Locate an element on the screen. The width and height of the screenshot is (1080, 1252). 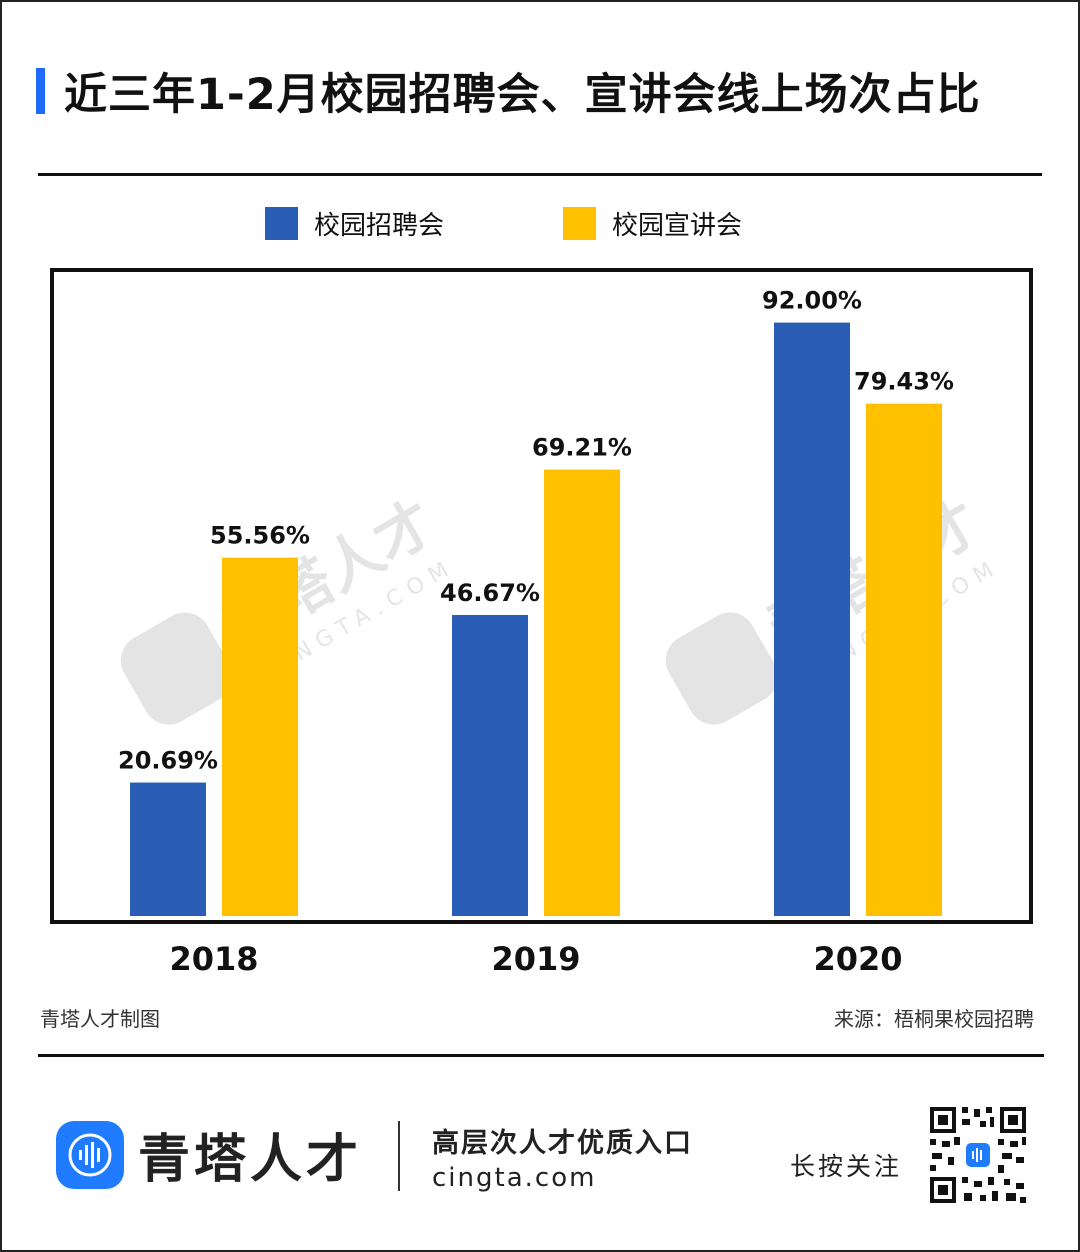
source-note: 来源：梧桐果校园招聘 is located at coordinates (934, 1019).